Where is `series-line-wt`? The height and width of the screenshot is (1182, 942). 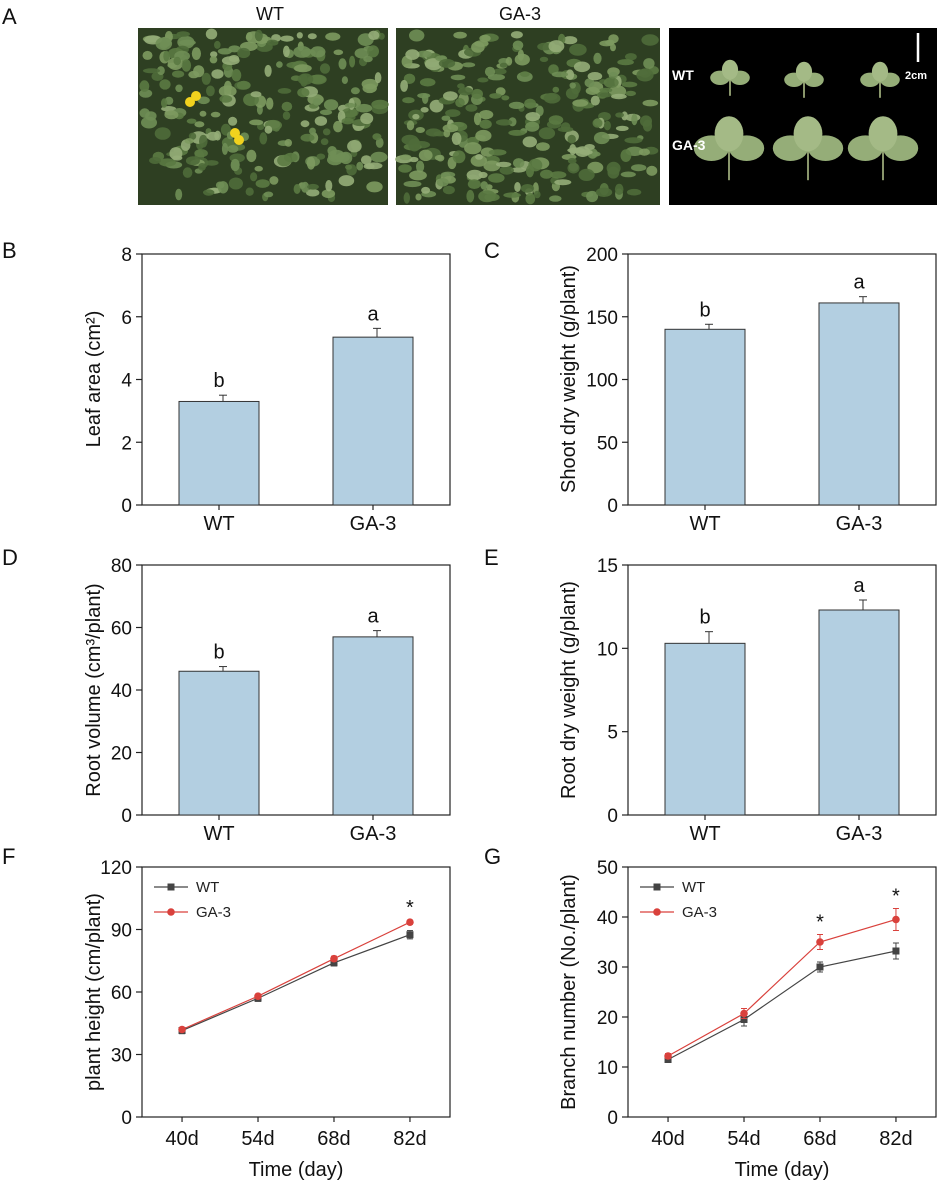
series-line-wt is located at coordinates (782, 1005).